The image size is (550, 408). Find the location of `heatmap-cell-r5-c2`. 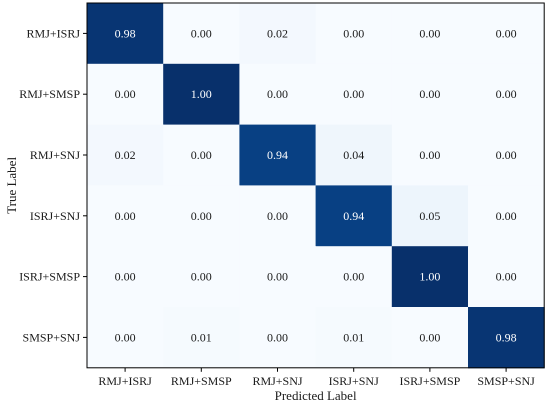

heatmap-cell-r5-c2 is located at coordinates (278, 338).